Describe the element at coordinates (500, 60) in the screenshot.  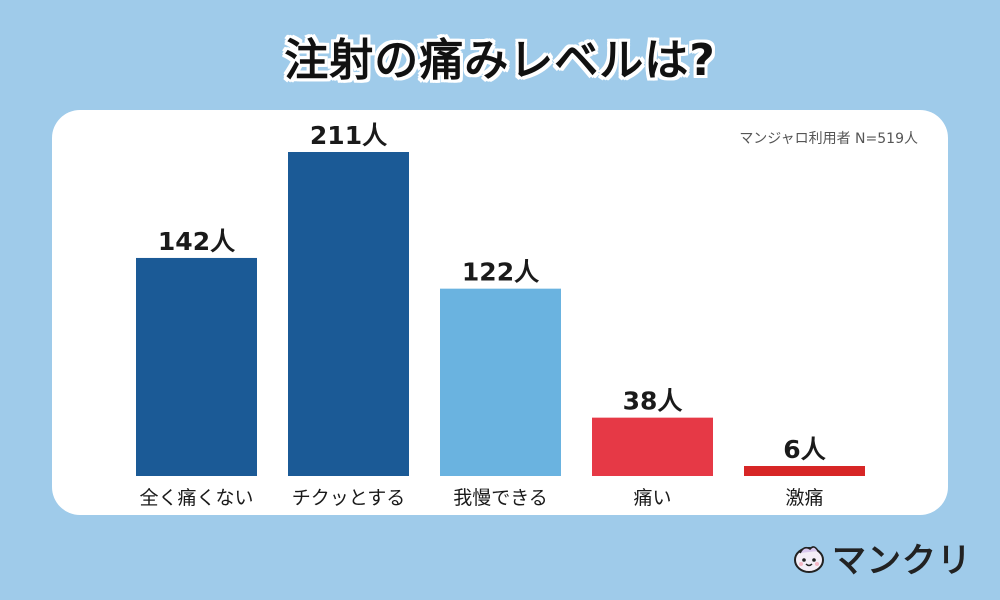
I see `page-title: 注射の痛みレベルは?` at that location.